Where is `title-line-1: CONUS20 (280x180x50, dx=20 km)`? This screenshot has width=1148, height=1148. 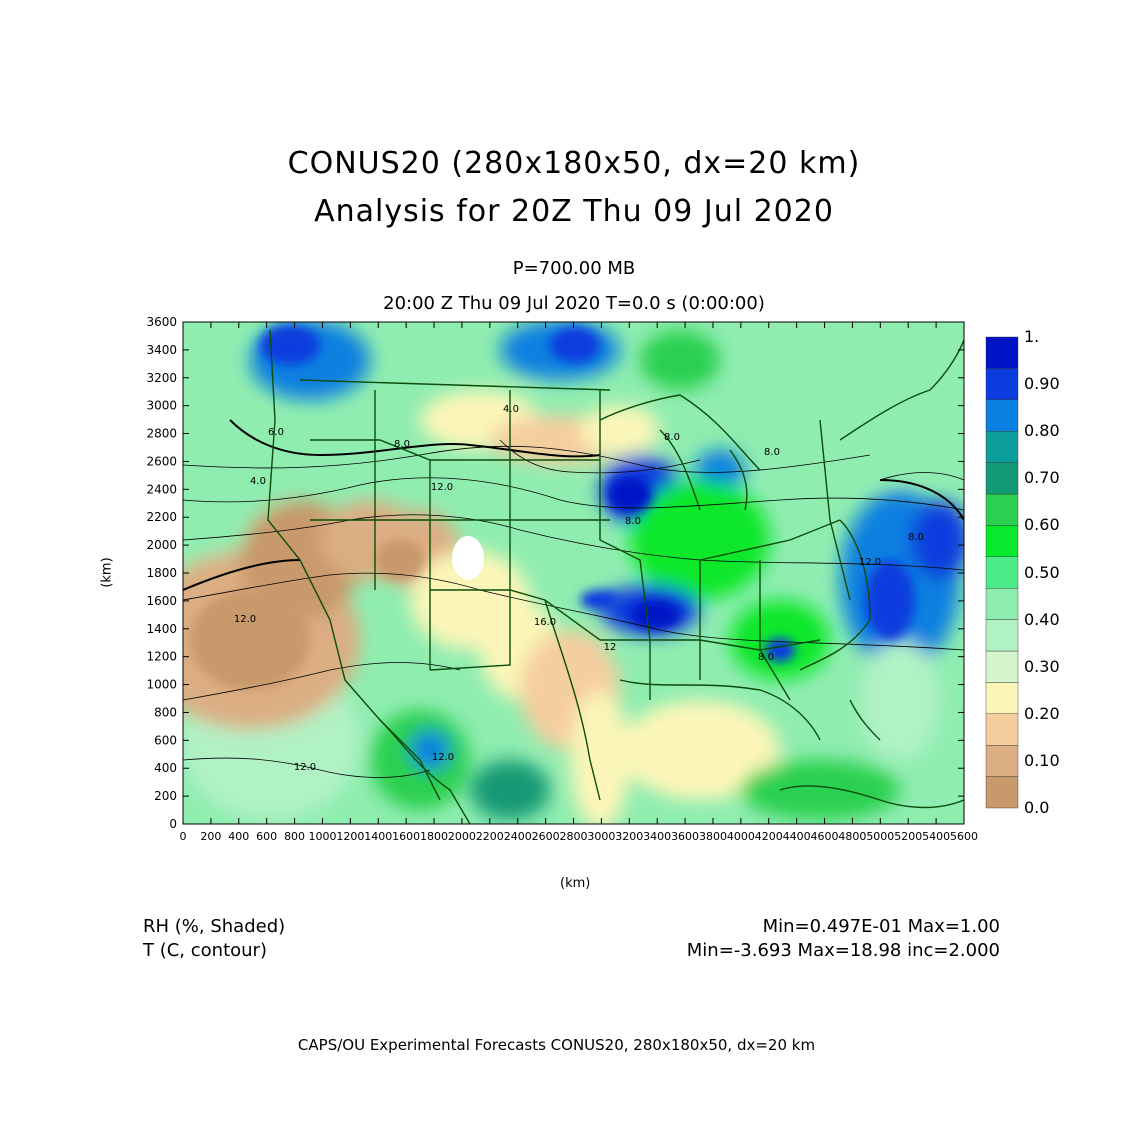 title-line-1: CONUS20 (280x180x50, dx=20 km) is located at coordinates (574, 163).